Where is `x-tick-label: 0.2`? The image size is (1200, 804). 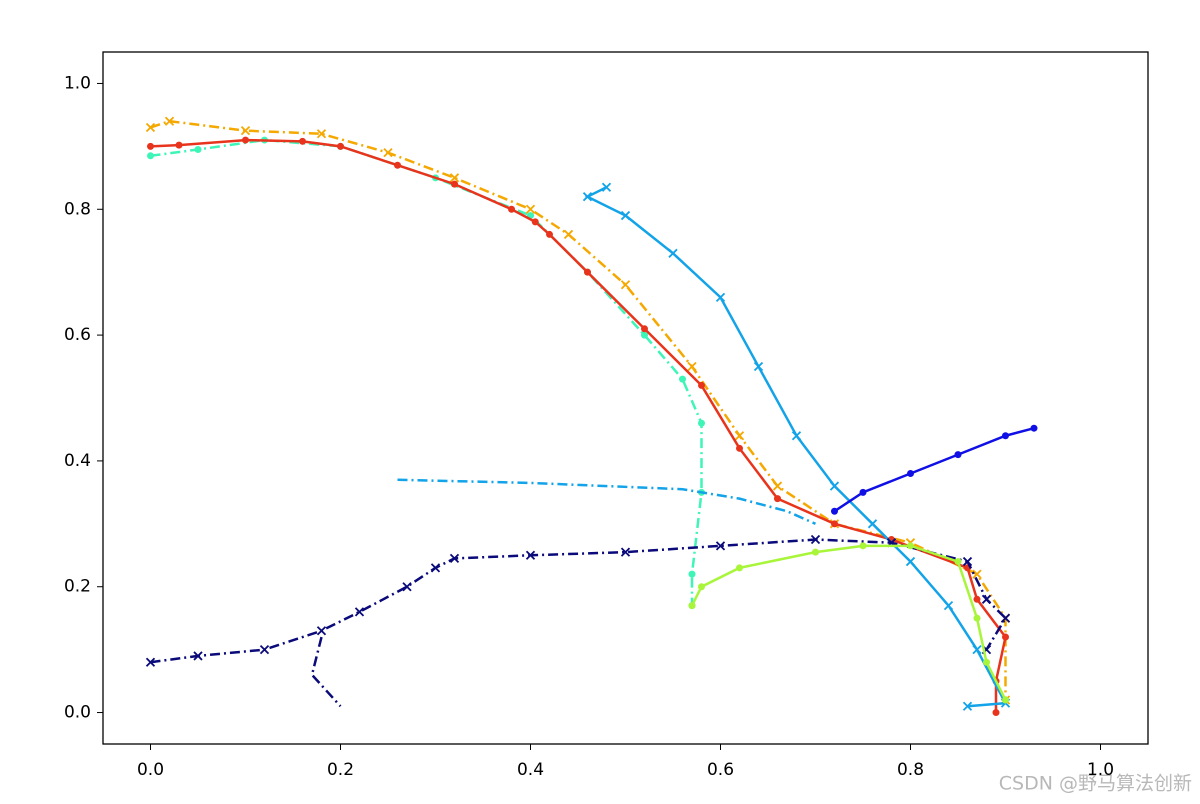 x-tick-label: 0.2 is located at coordinates (340, 770).